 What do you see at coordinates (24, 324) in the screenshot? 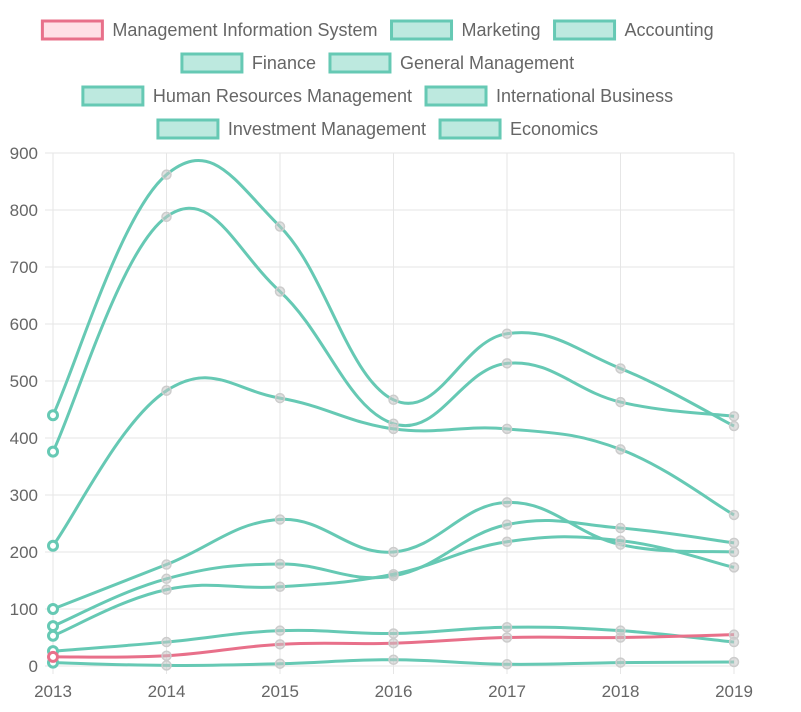
I see `y-tick-label: 600` at bounding box center [24, 324].